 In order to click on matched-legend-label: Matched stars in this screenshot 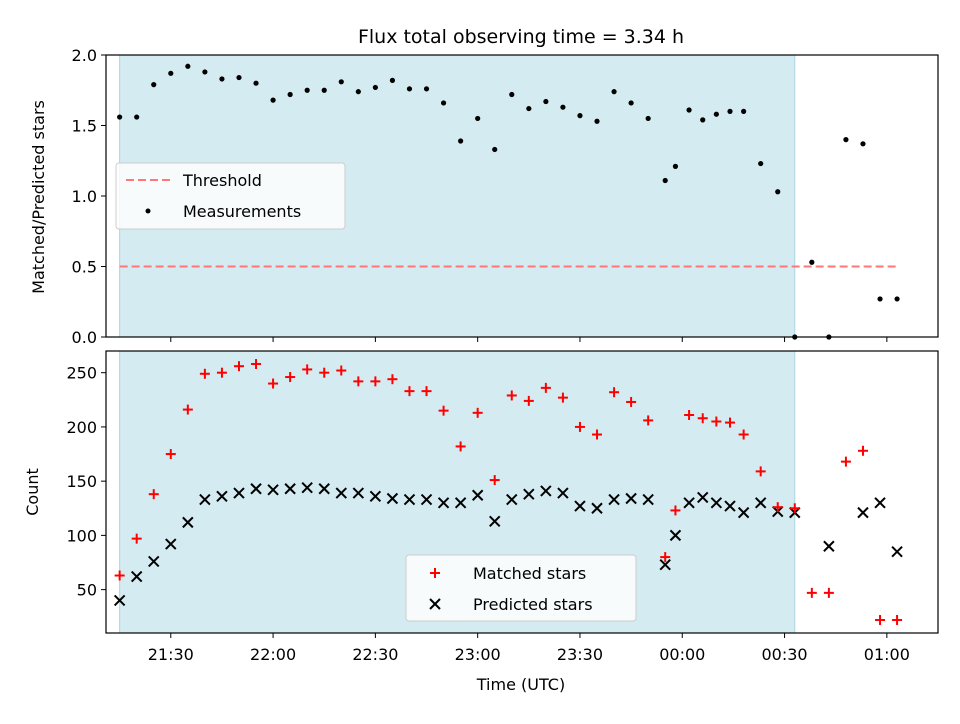, I will do `click(529, 573)`.